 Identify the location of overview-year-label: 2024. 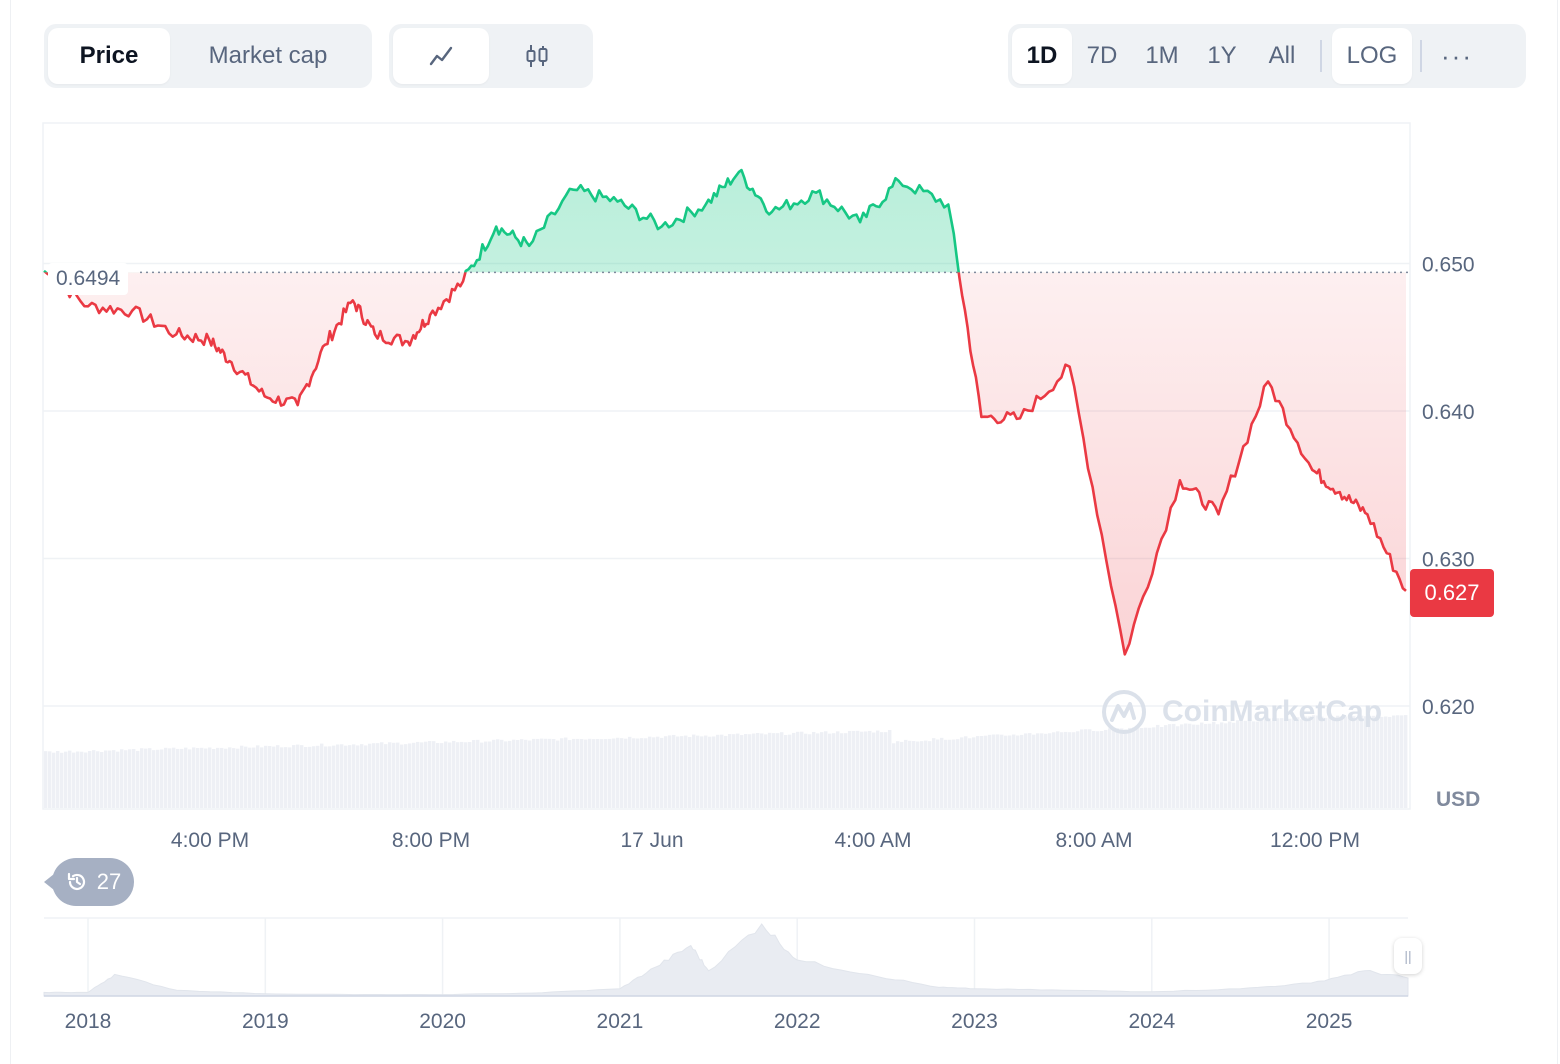
(1151, 1021).